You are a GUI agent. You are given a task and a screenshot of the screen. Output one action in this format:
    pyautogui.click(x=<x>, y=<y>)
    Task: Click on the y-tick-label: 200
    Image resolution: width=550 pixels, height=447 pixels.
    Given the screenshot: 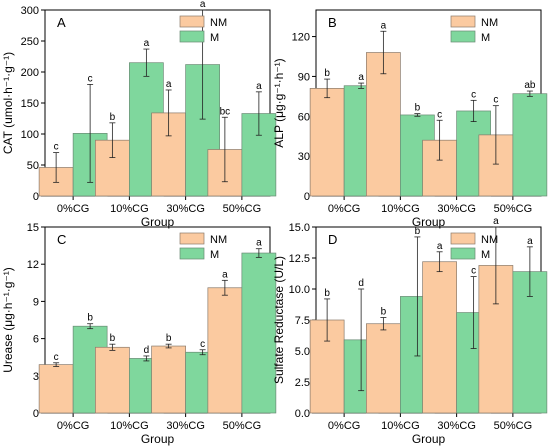 What is the action you would take?
    pyautogui.click(x=30, y=73)
    